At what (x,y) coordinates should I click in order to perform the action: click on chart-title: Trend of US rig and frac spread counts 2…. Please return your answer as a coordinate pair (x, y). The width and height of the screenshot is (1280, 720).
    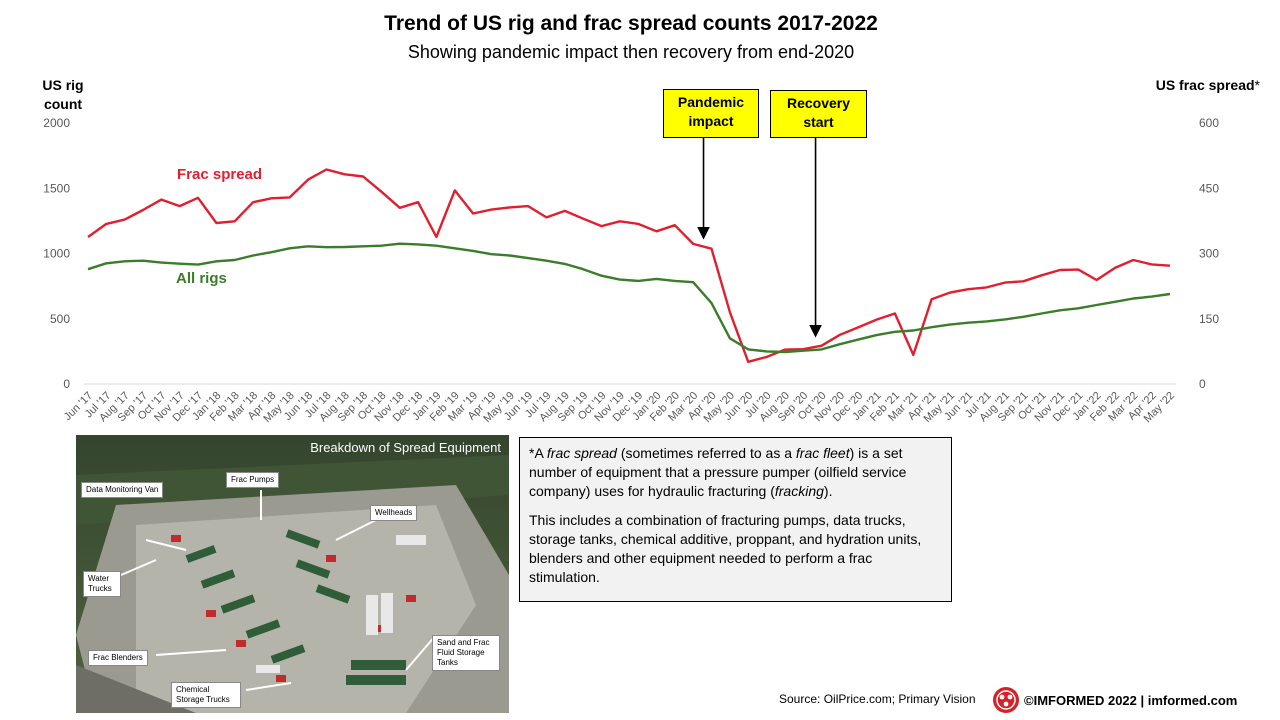
    Looking at the image, I should click on (631, 23).